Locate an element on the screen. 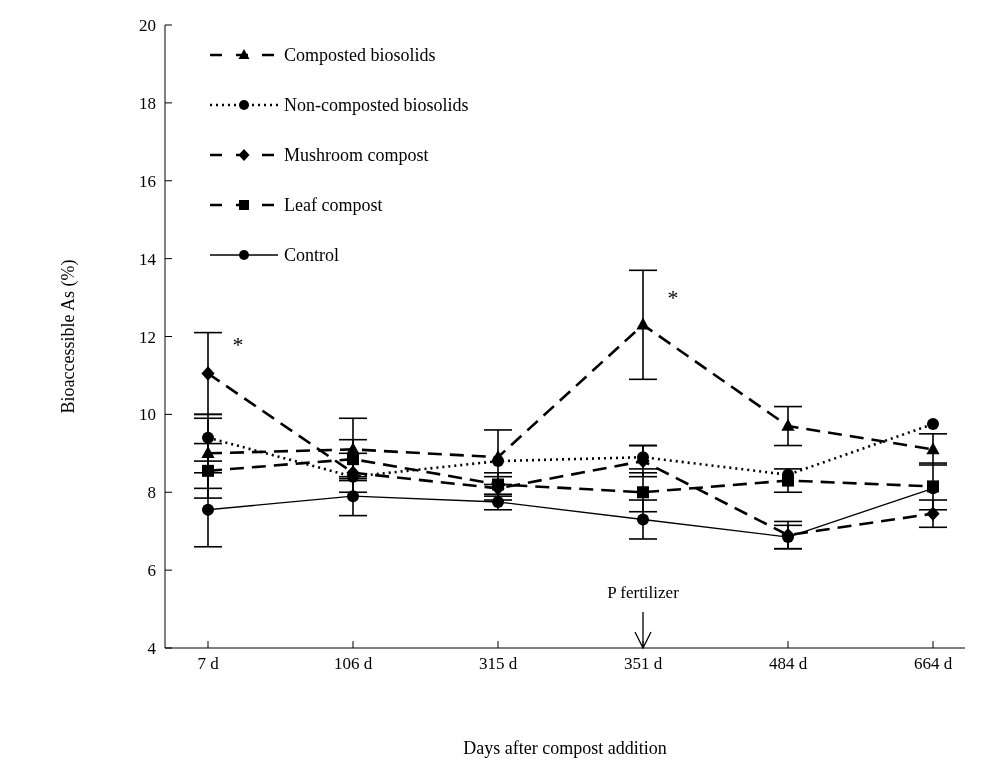 The width and height of the screenshot is (1003, 765). legend-label: Composted biosolids is located at coordinates (360, 55).